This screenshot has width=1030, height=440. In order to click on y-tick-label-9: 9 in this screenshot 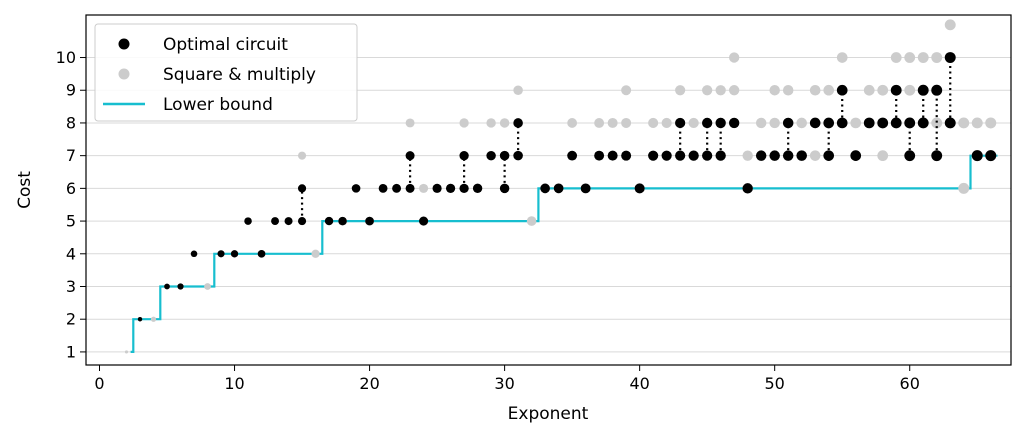, I will do `click(71, 90)`.